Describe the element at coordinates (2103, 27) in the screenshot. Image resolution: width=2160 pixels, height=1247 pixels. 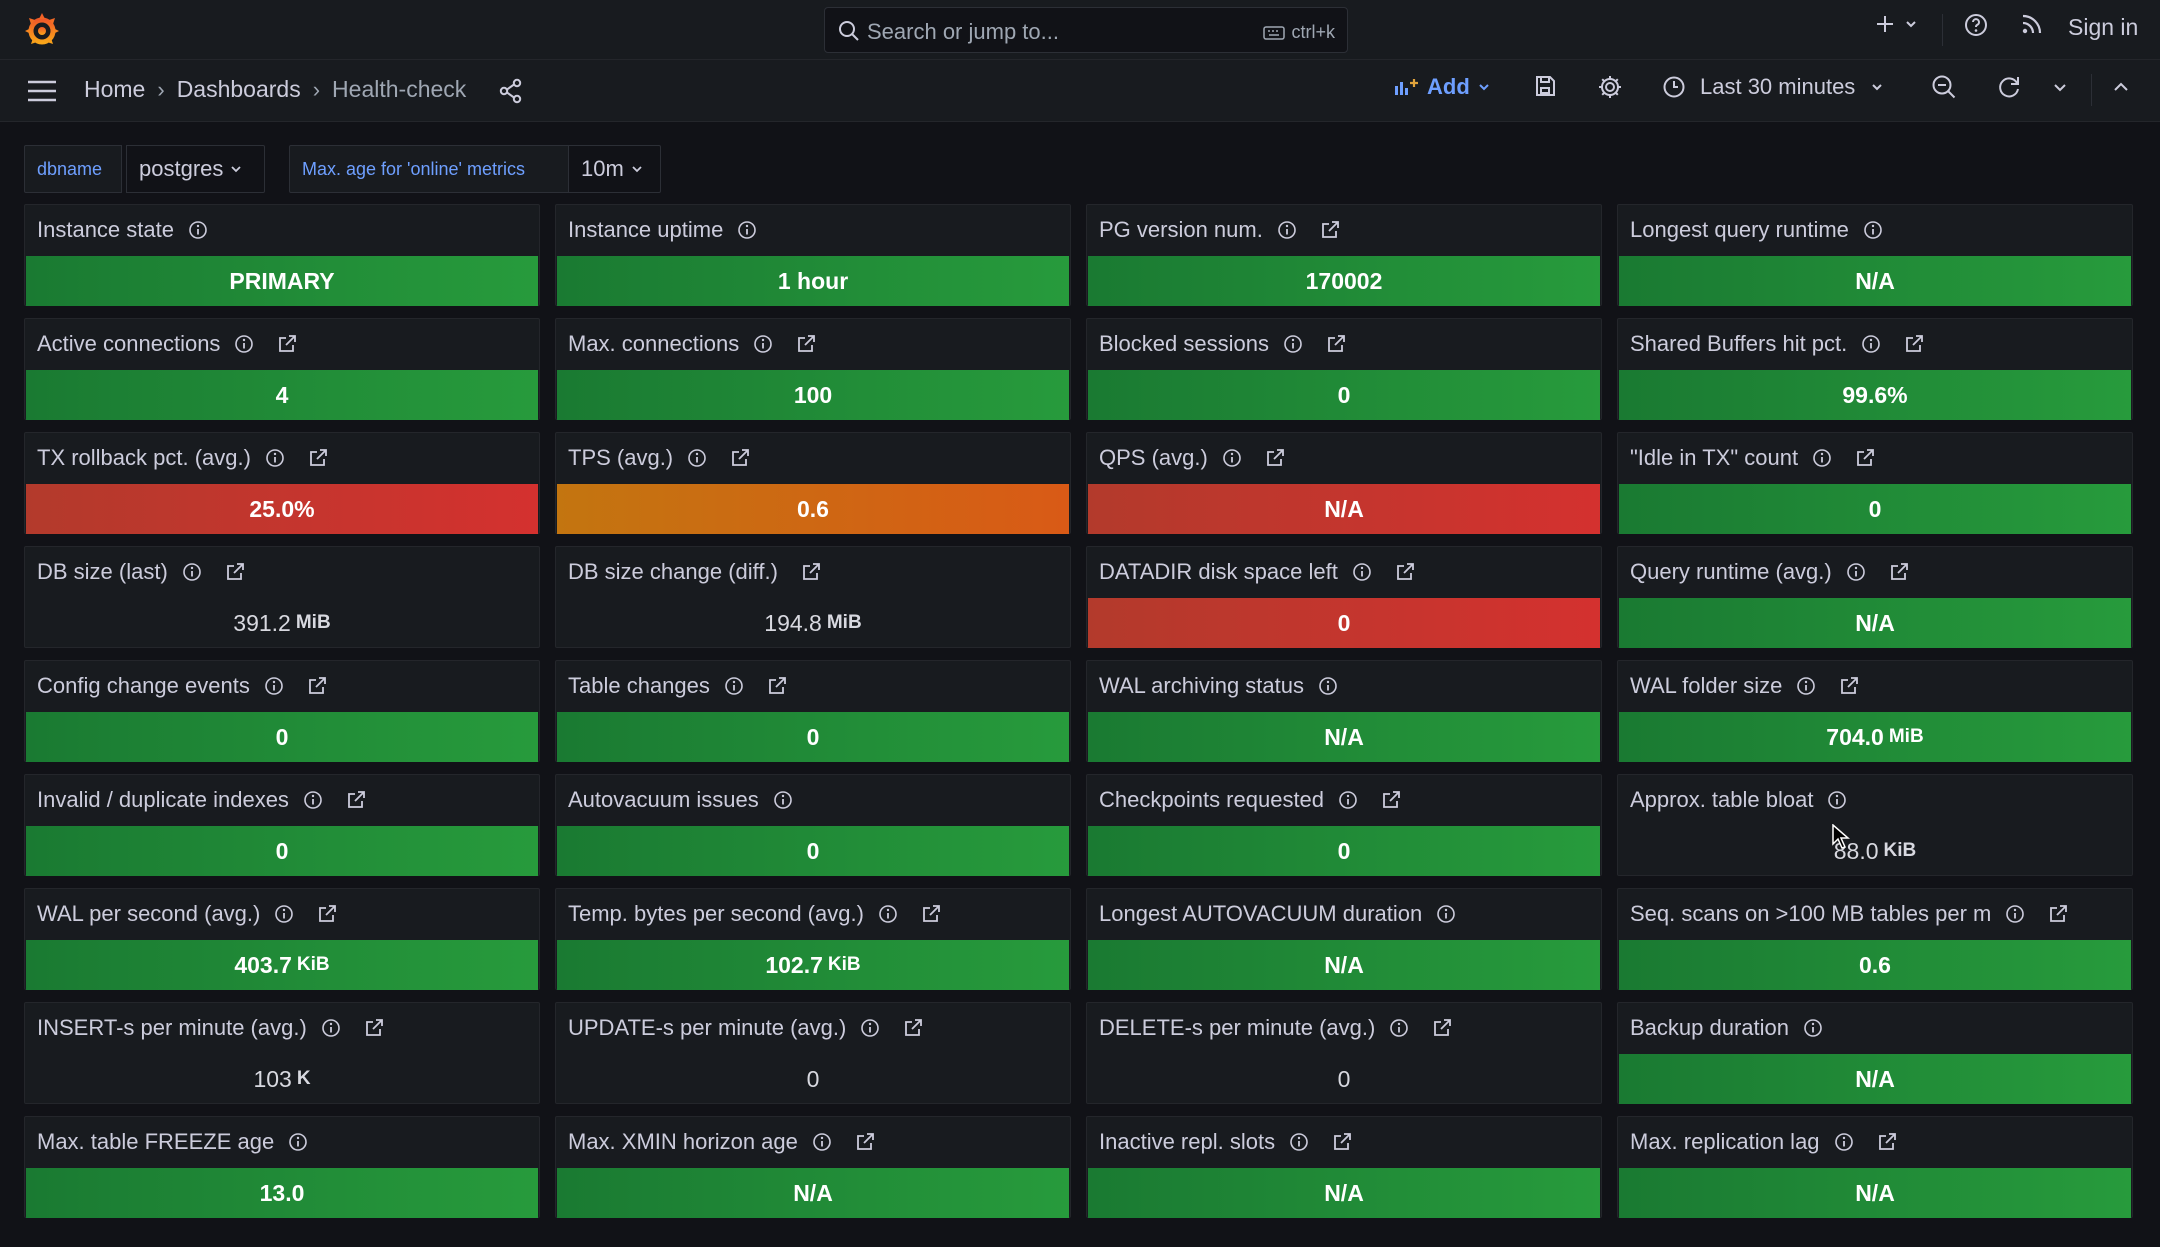
I see `sign-in-link: Sign in` at that location.